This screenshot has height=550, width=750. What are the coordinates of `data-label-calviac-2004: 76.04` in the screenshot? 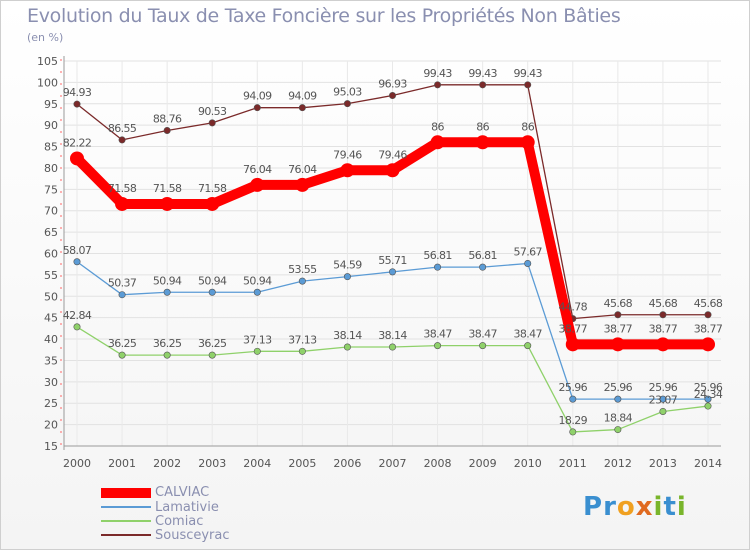 It's located at (257, 169).